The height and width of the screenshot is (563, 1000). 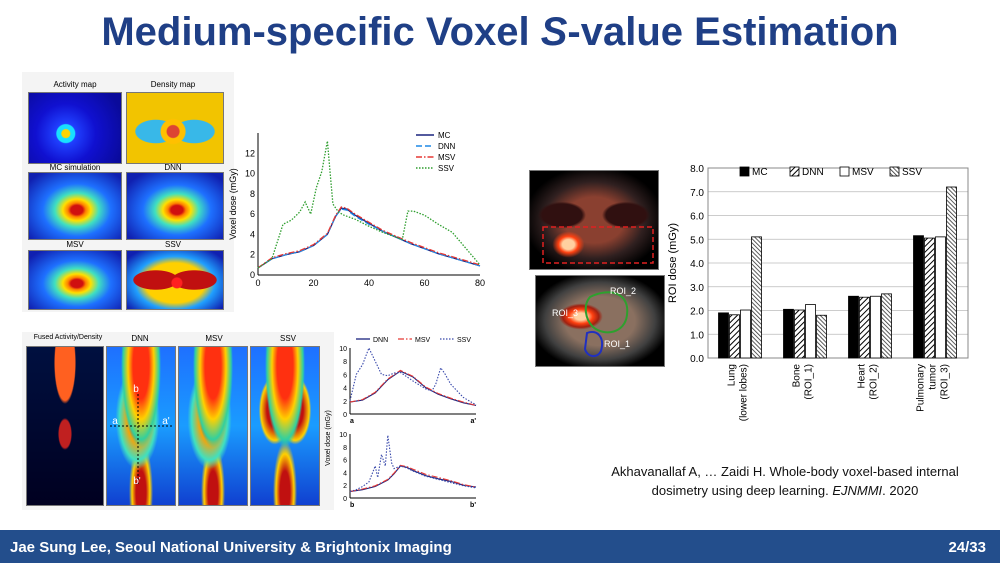 I want to click on map-label-mc: MC simulation, so click(x=75, y=167).